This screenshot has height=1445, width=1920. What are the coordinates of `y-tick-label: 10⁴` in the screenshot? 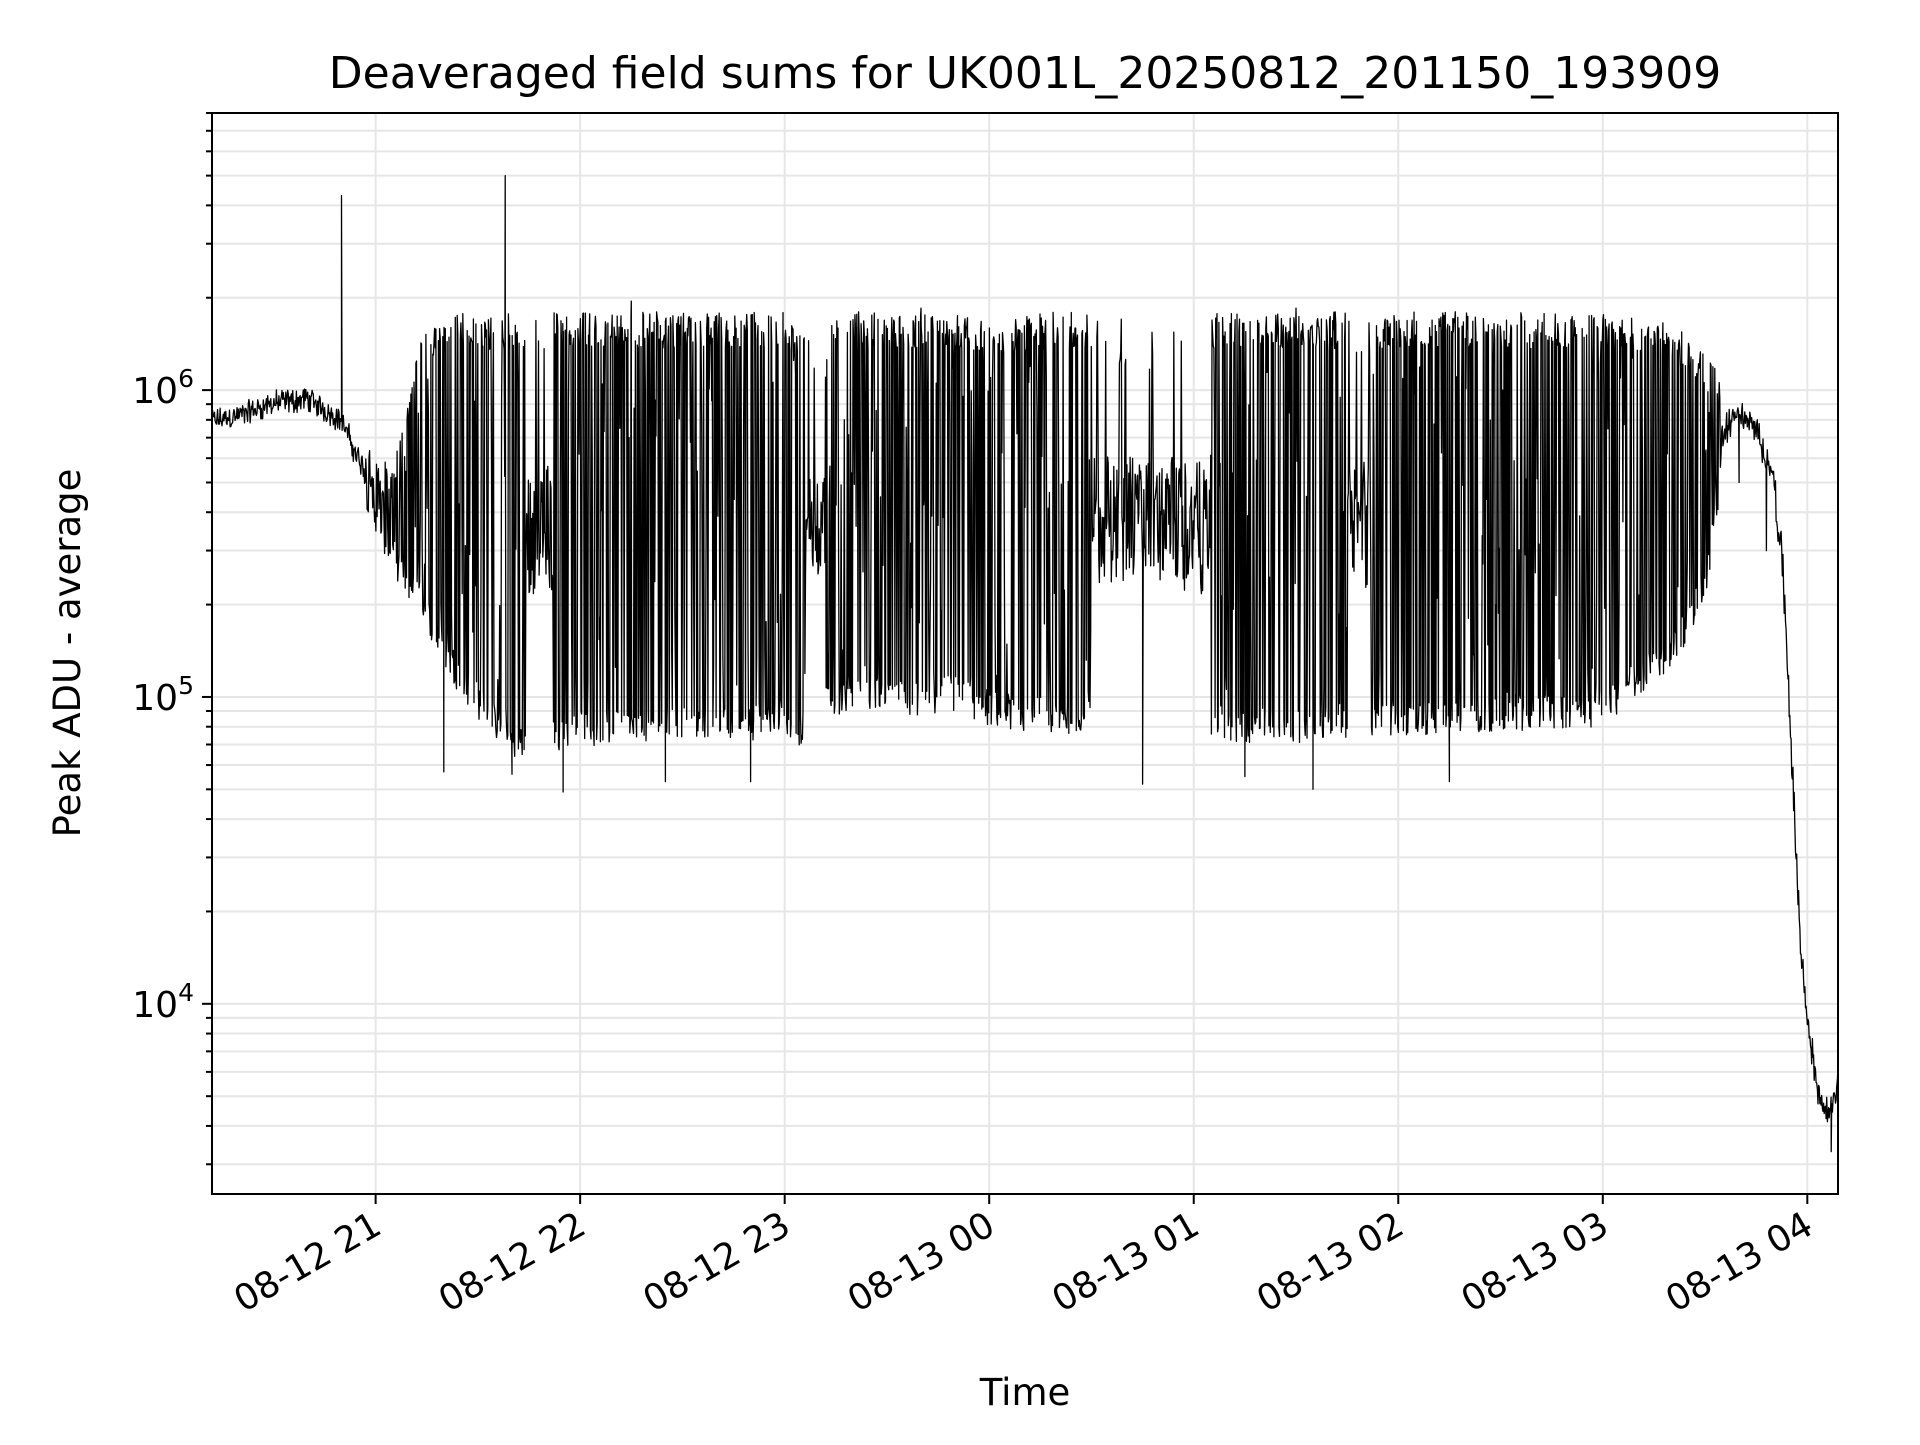 It's located at (163, 1002).